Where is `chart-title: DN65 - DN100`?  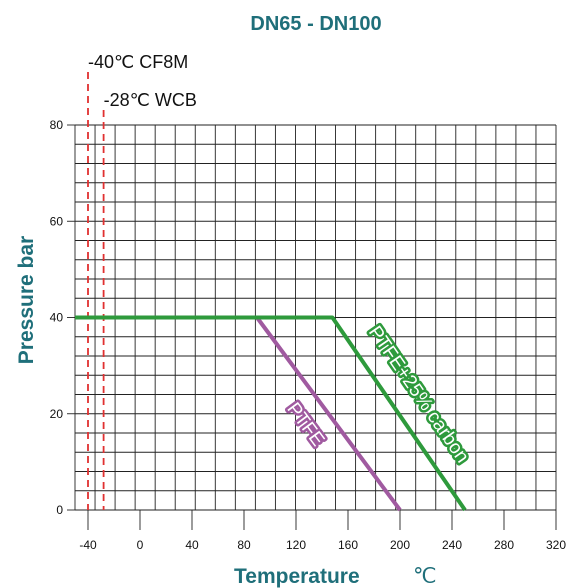
chart-title: DN65 - DN100 is located at coordinates (315, 24).